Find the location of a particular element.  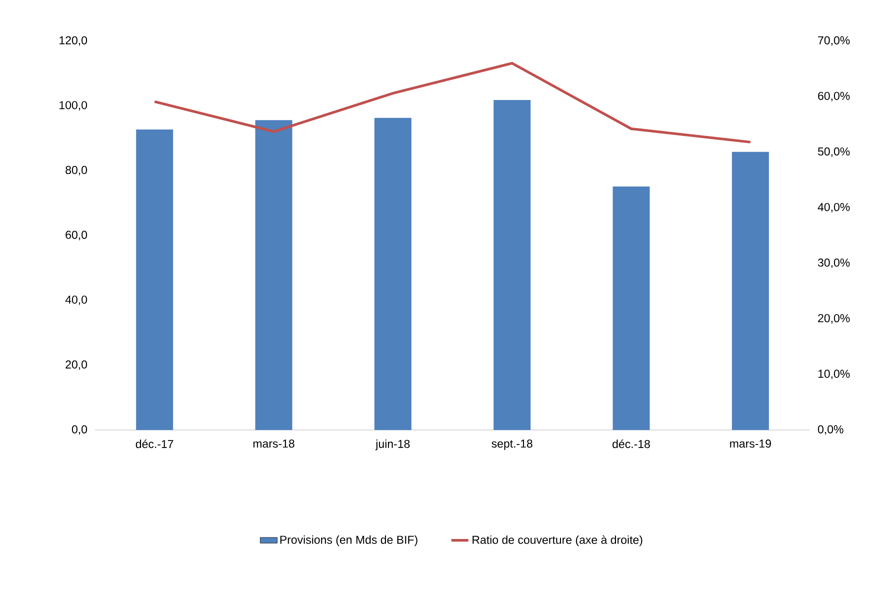

legend-label: Provisions (en Mds de BIF) is located at coordinates (349, 540).